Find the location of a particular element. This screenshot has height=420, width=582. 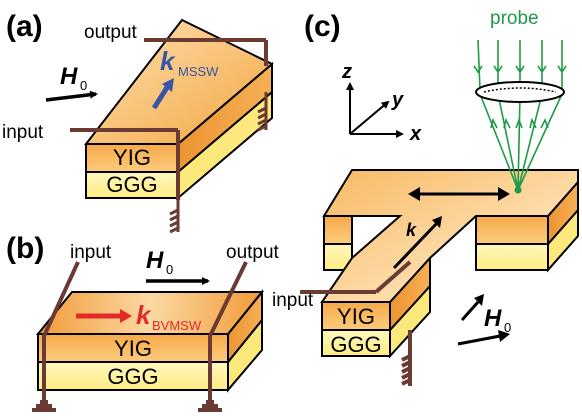

field-h0-a: H 0 is located at coordinates (71, 82).